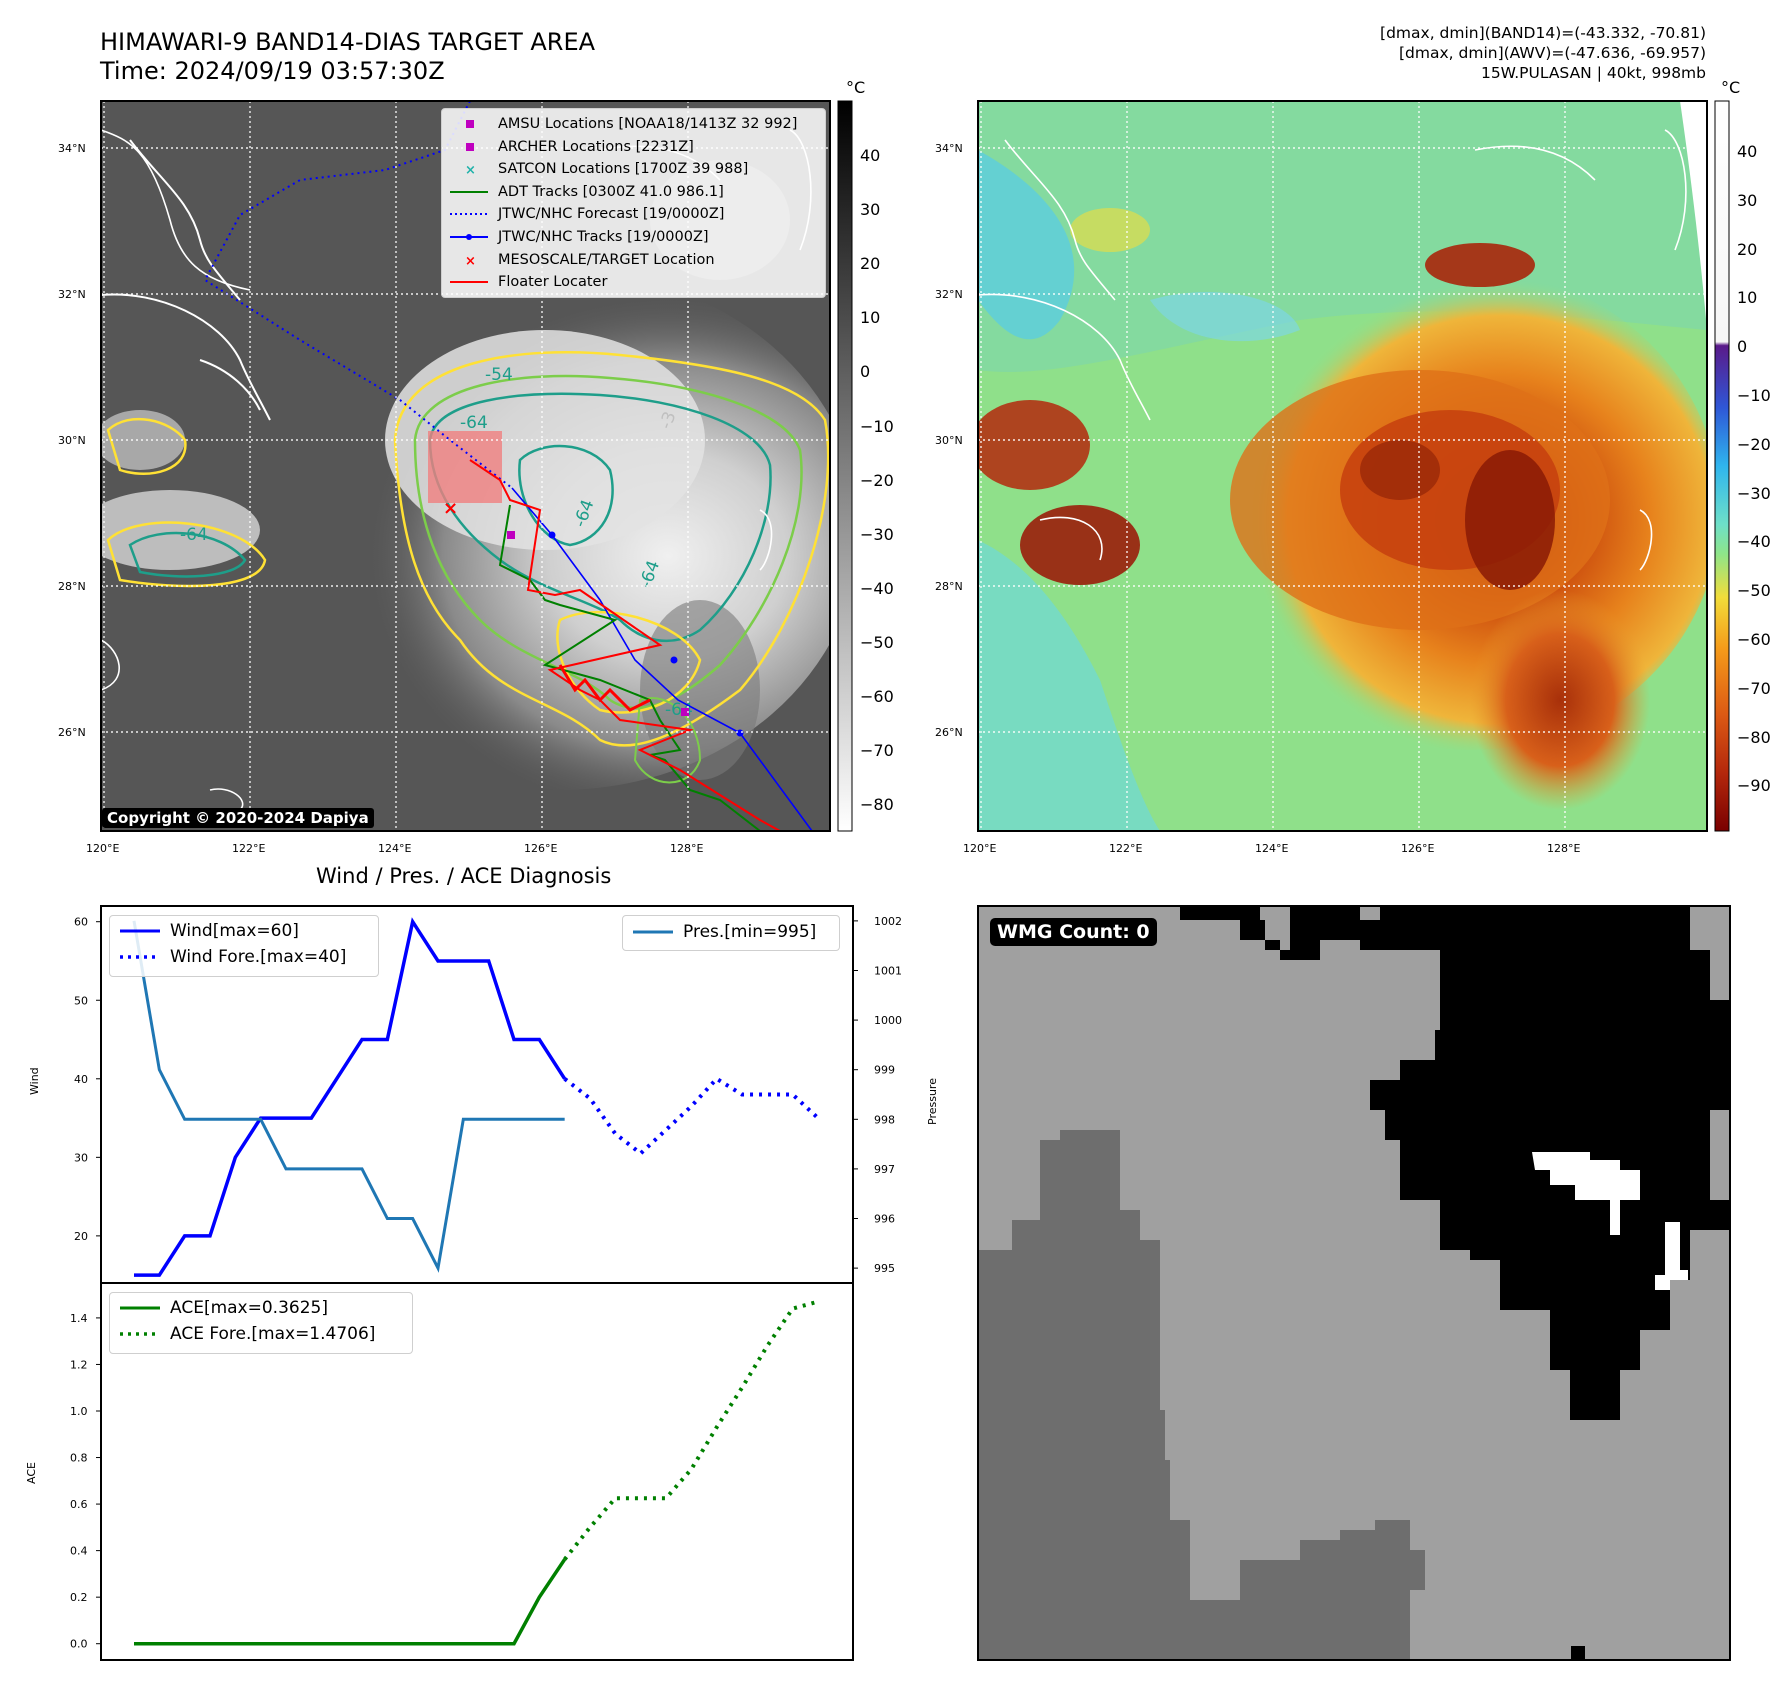 The width and height of the screenshot is (1792, 1690). Describe the element at coordinates (579, 237) in the screenshot. I see `map-legend-item: JTWC/NHC Tracks [19/0000Z]` at that location.